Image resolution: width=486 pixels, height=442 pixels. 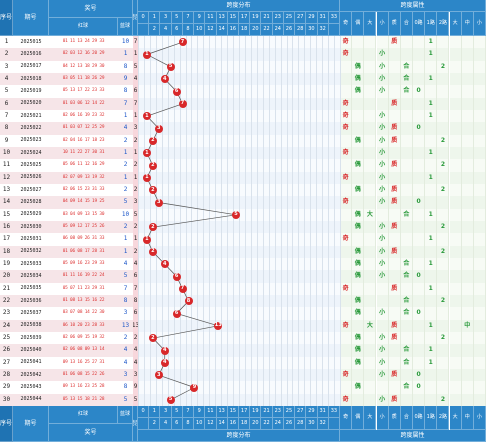 What do you see at coordinates (31, 313) in the screenshot?
I see `row-issue: 2025037` at bounding box center [31, 313].